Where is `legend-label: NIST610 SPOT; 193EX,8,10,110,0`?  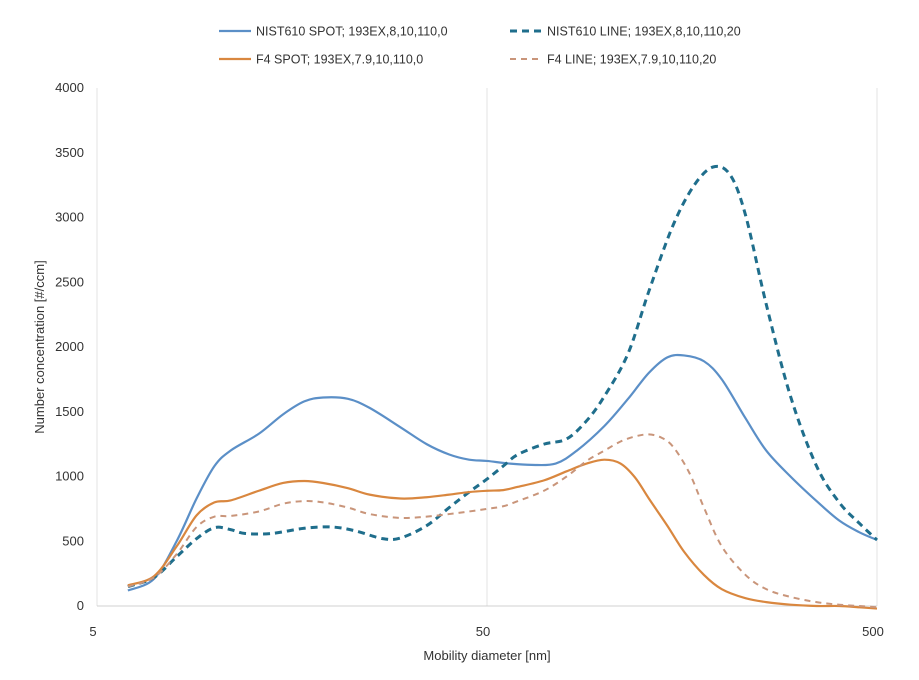 legend-label: NIST610 SPOT; 193EX,8,10,110,0 is located at coordinates (352, 32).